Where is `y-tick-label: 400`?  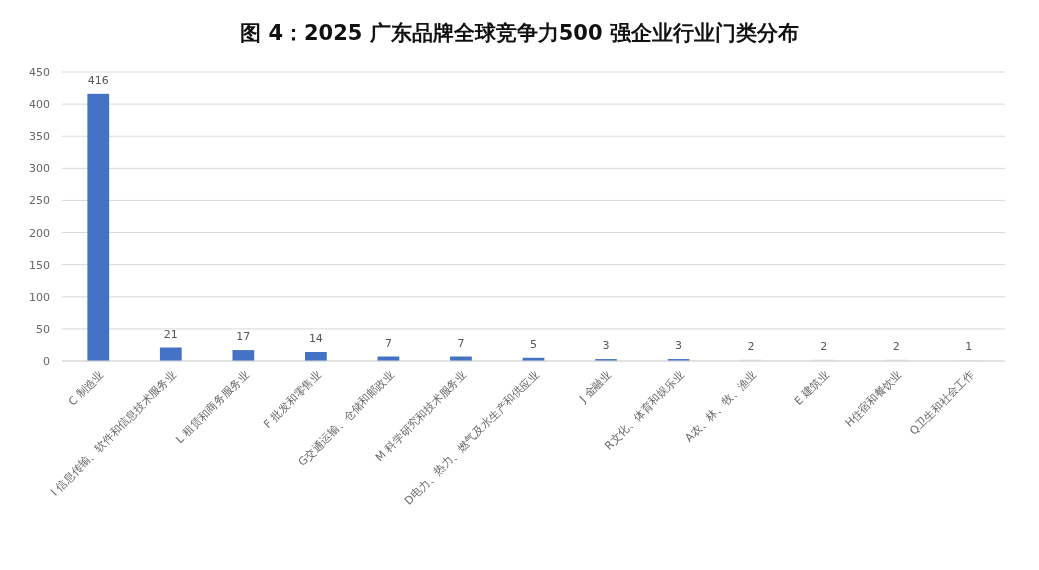 y-tick-label: 400 is located at coordinates (39, 105).